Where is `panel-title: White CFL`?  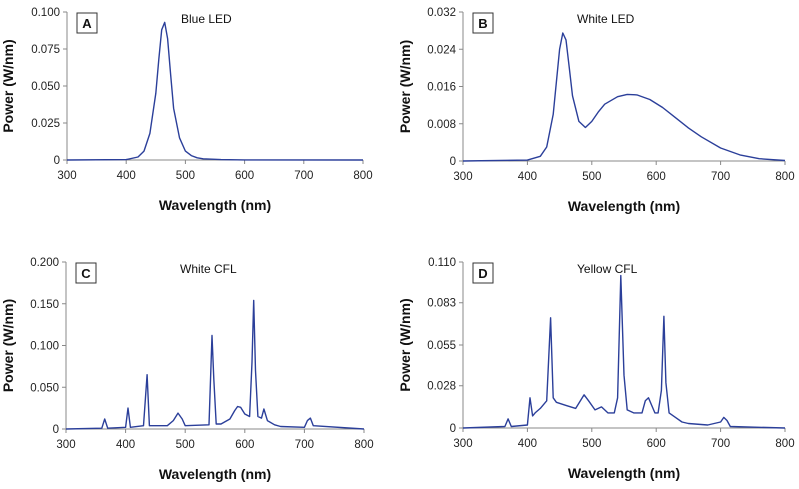 panel-title: White CFL is located at coordinates (208, 269).